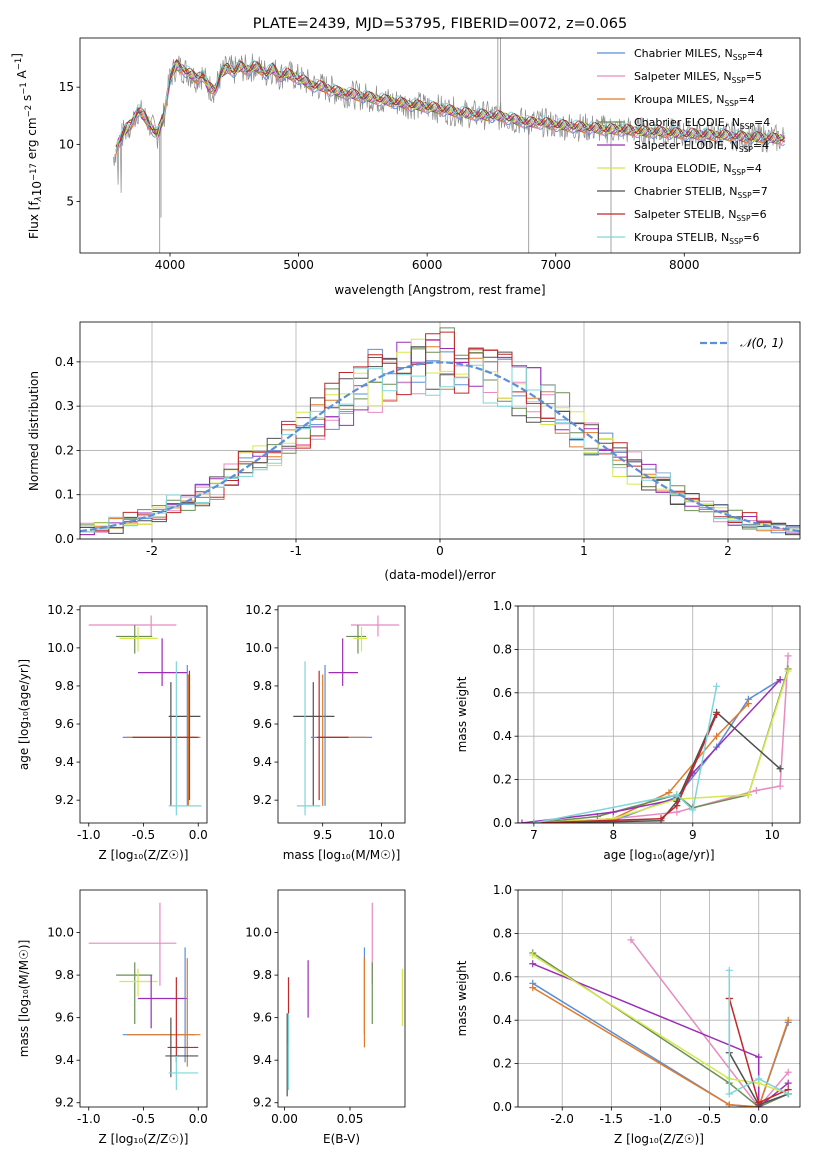  I want to click on residuals-xlabel: (data-model)/error, so click(439, 575).